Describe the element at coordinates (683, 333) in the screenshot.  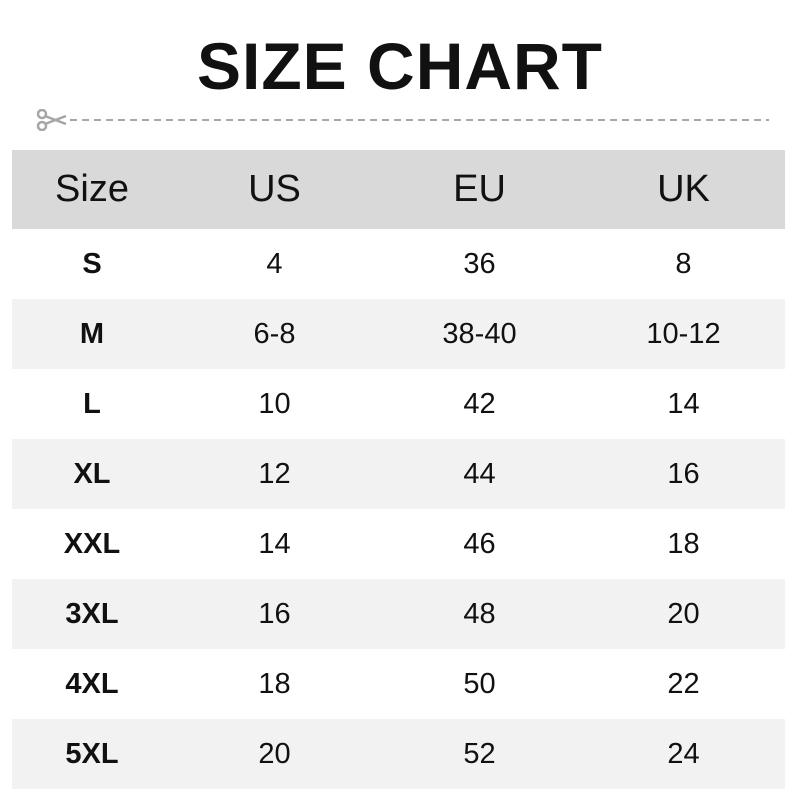
I see `cell-uk: 10-12` at that location.